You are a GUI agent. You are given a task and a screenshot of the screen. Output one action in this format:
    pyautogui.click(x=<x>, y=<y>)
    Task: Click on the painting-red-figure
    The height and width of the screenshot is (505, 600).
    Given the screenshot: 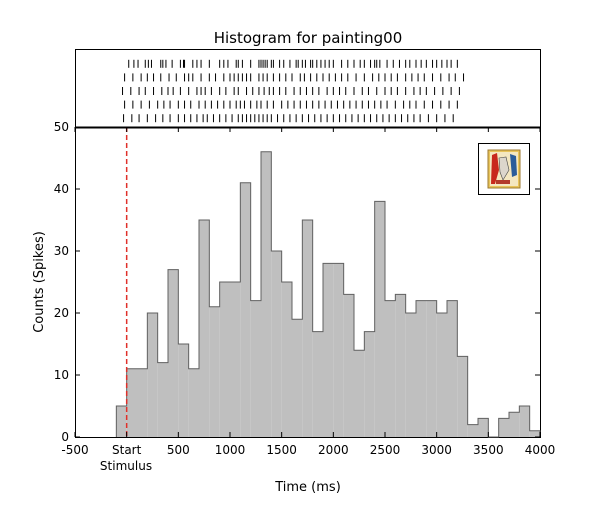 What is the action you would take?
    pyautogui.click(x=495, y=168)
    